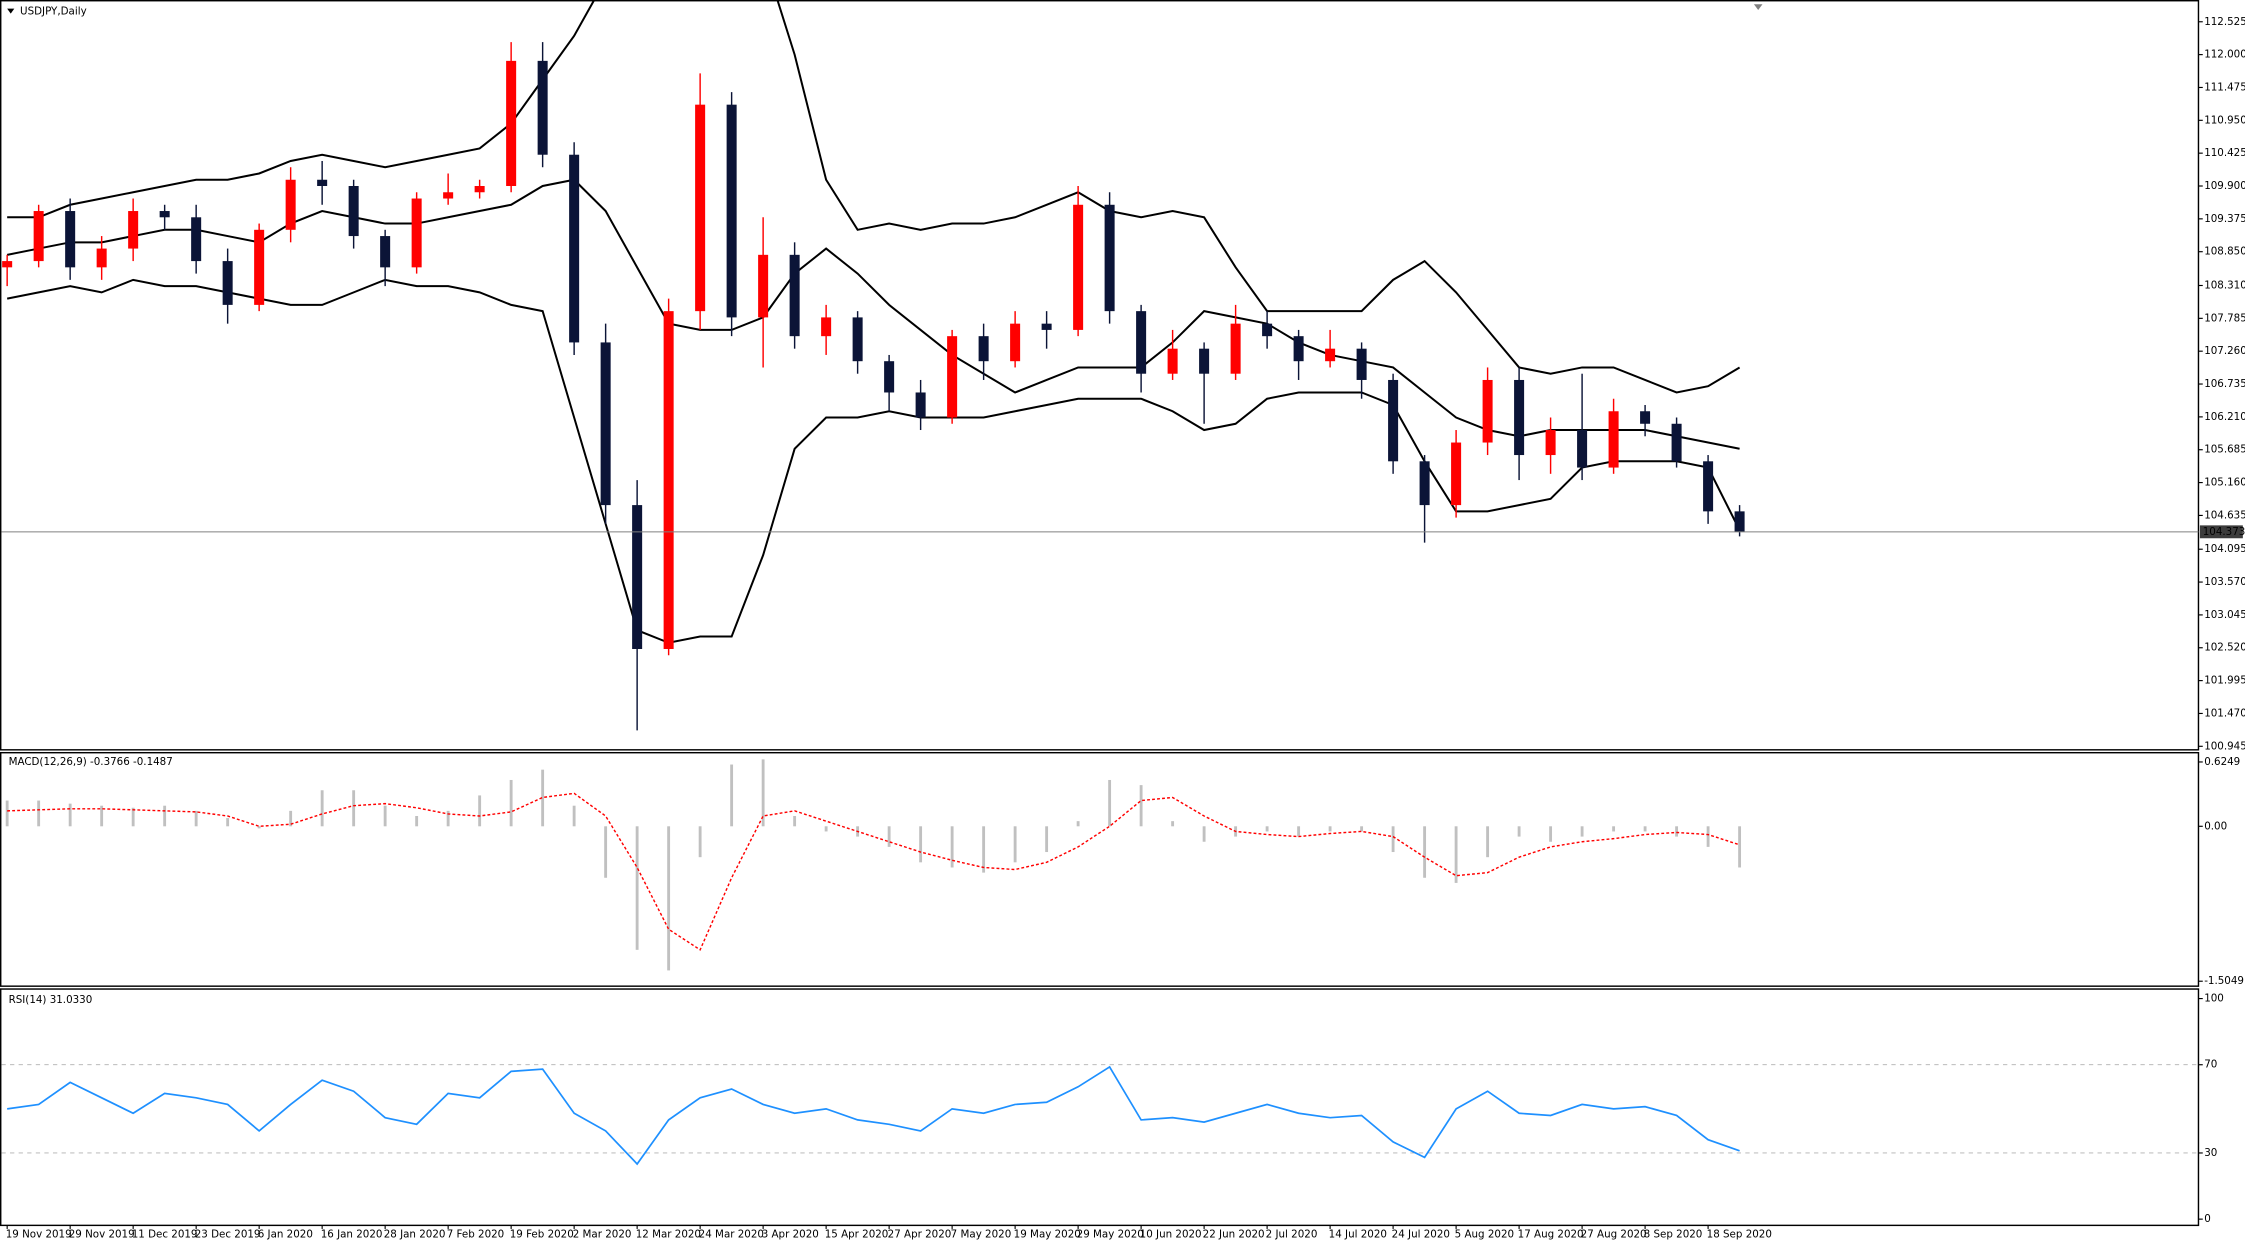 Image resolution: width=2245 pixels, height=1249 pixels. I want to click on y-tick-label: 103.570, so click(2224, 582).